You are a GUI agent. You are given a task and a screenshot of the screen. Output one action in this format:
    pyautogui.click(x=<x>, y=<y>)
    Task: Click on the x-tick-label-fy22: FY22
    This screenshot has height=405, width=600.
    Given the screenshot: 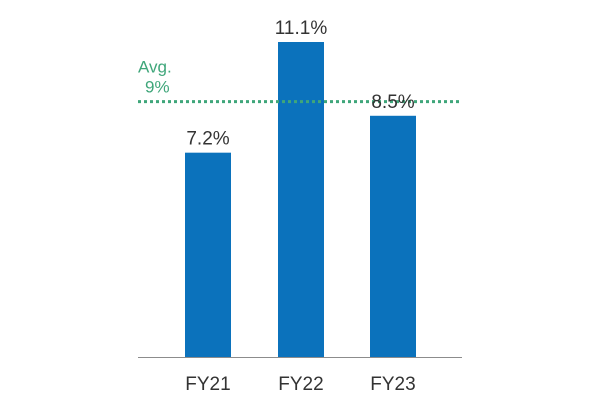 What is the action you would take?
    pyautogui.click(x=300, y=384)
    